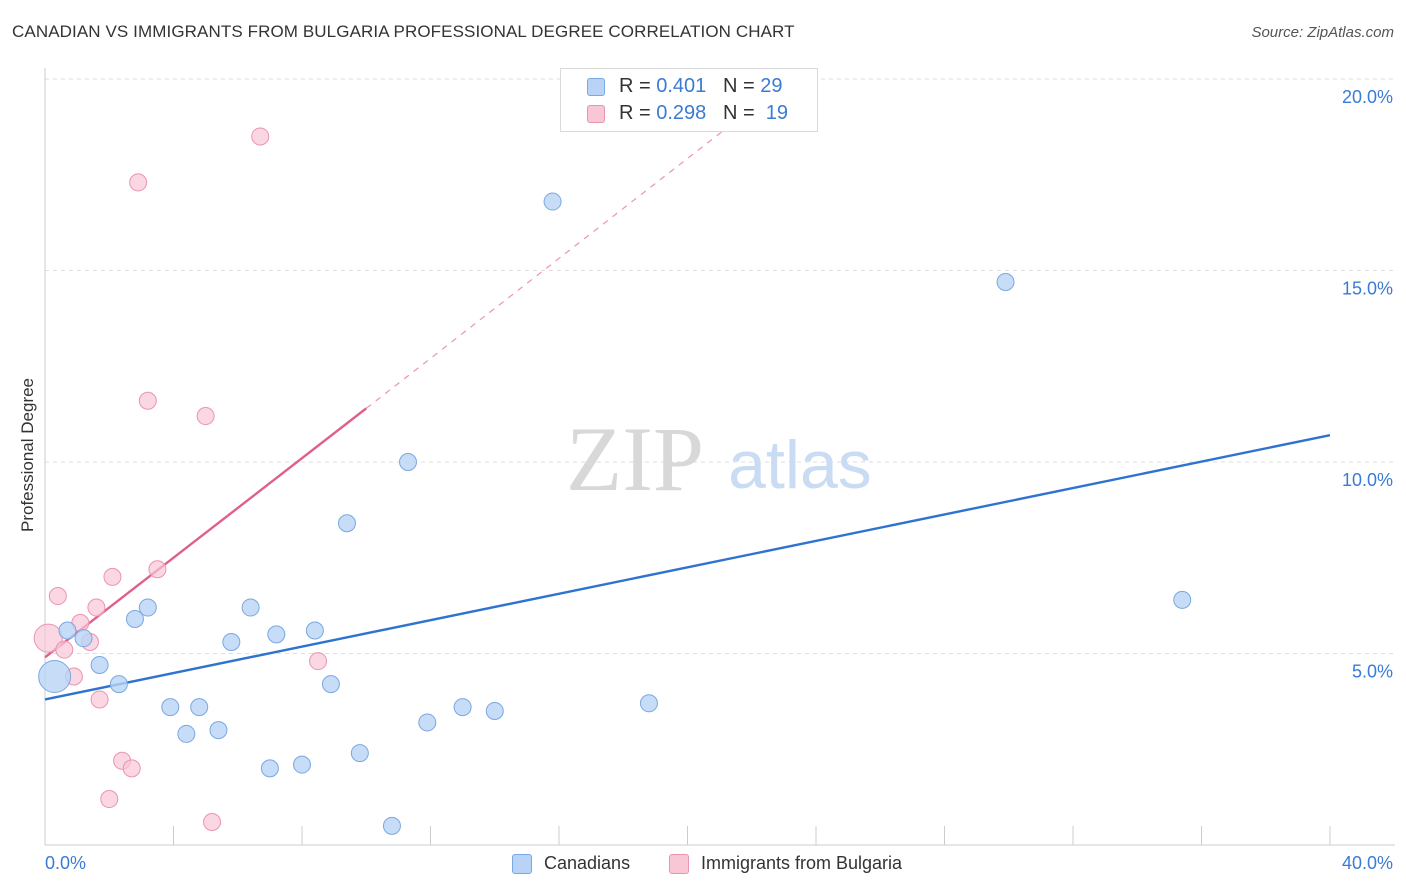 The width and height of the screenshot is (1406, 892). What do you see at coordinates (681, 86) in the screenshot?
I see `legend-r-canadians: 0.401` at bounding box center [681, 86].